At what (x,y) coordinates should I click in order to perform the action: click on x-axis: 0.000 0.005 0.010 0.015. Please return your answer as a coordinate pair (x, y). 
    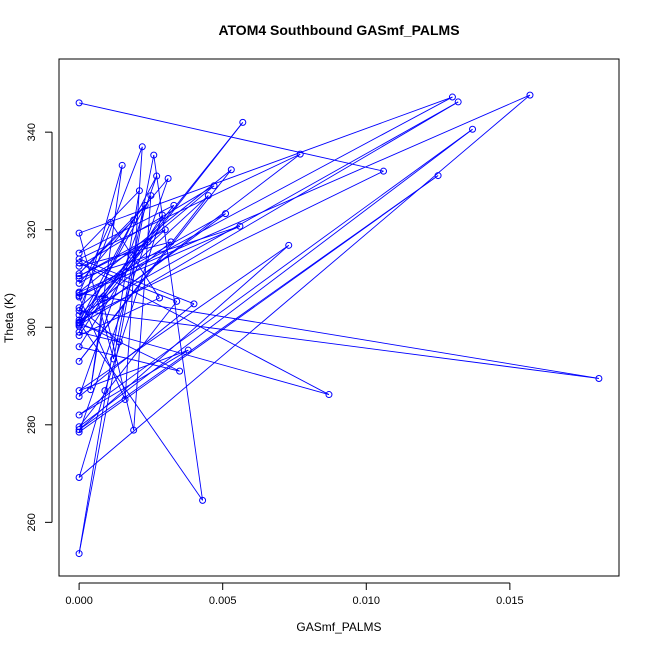
    Looking at the image, I should click on (294, 594).